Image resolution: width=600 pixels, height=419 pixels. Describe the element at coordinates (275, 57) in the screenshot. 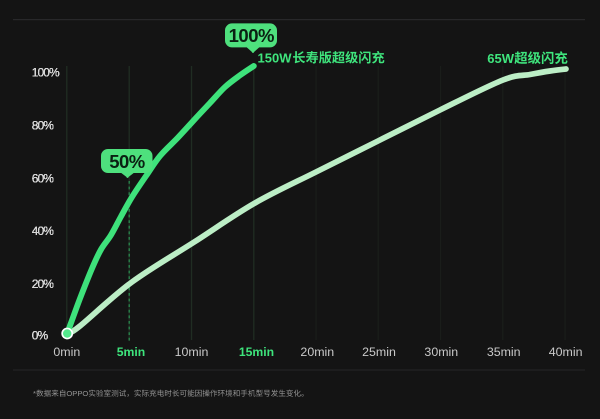

I see `svg-text: 150W` at that location.